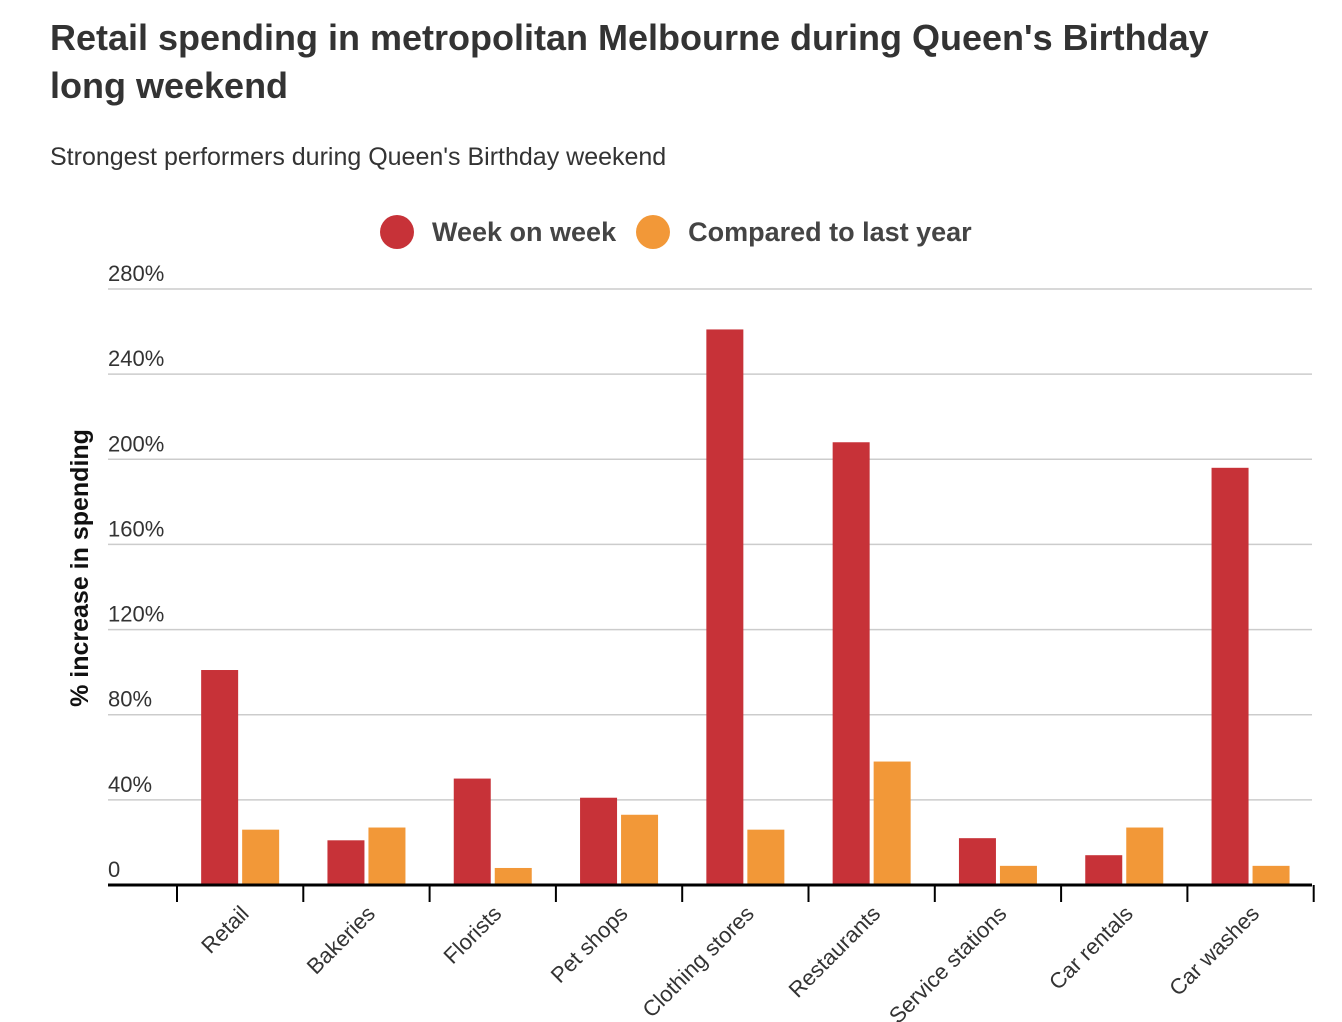  What do you see at coordinates (224, 929) in the screenshot?
I see `x-tick-label: Retail` at bounding box center [224, 929].